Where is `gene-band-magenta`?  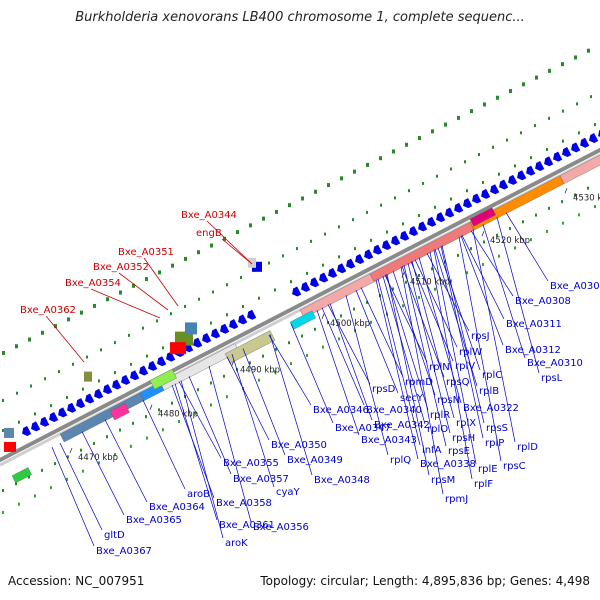
gene-band-magenta is located at coordinates (482, 217).